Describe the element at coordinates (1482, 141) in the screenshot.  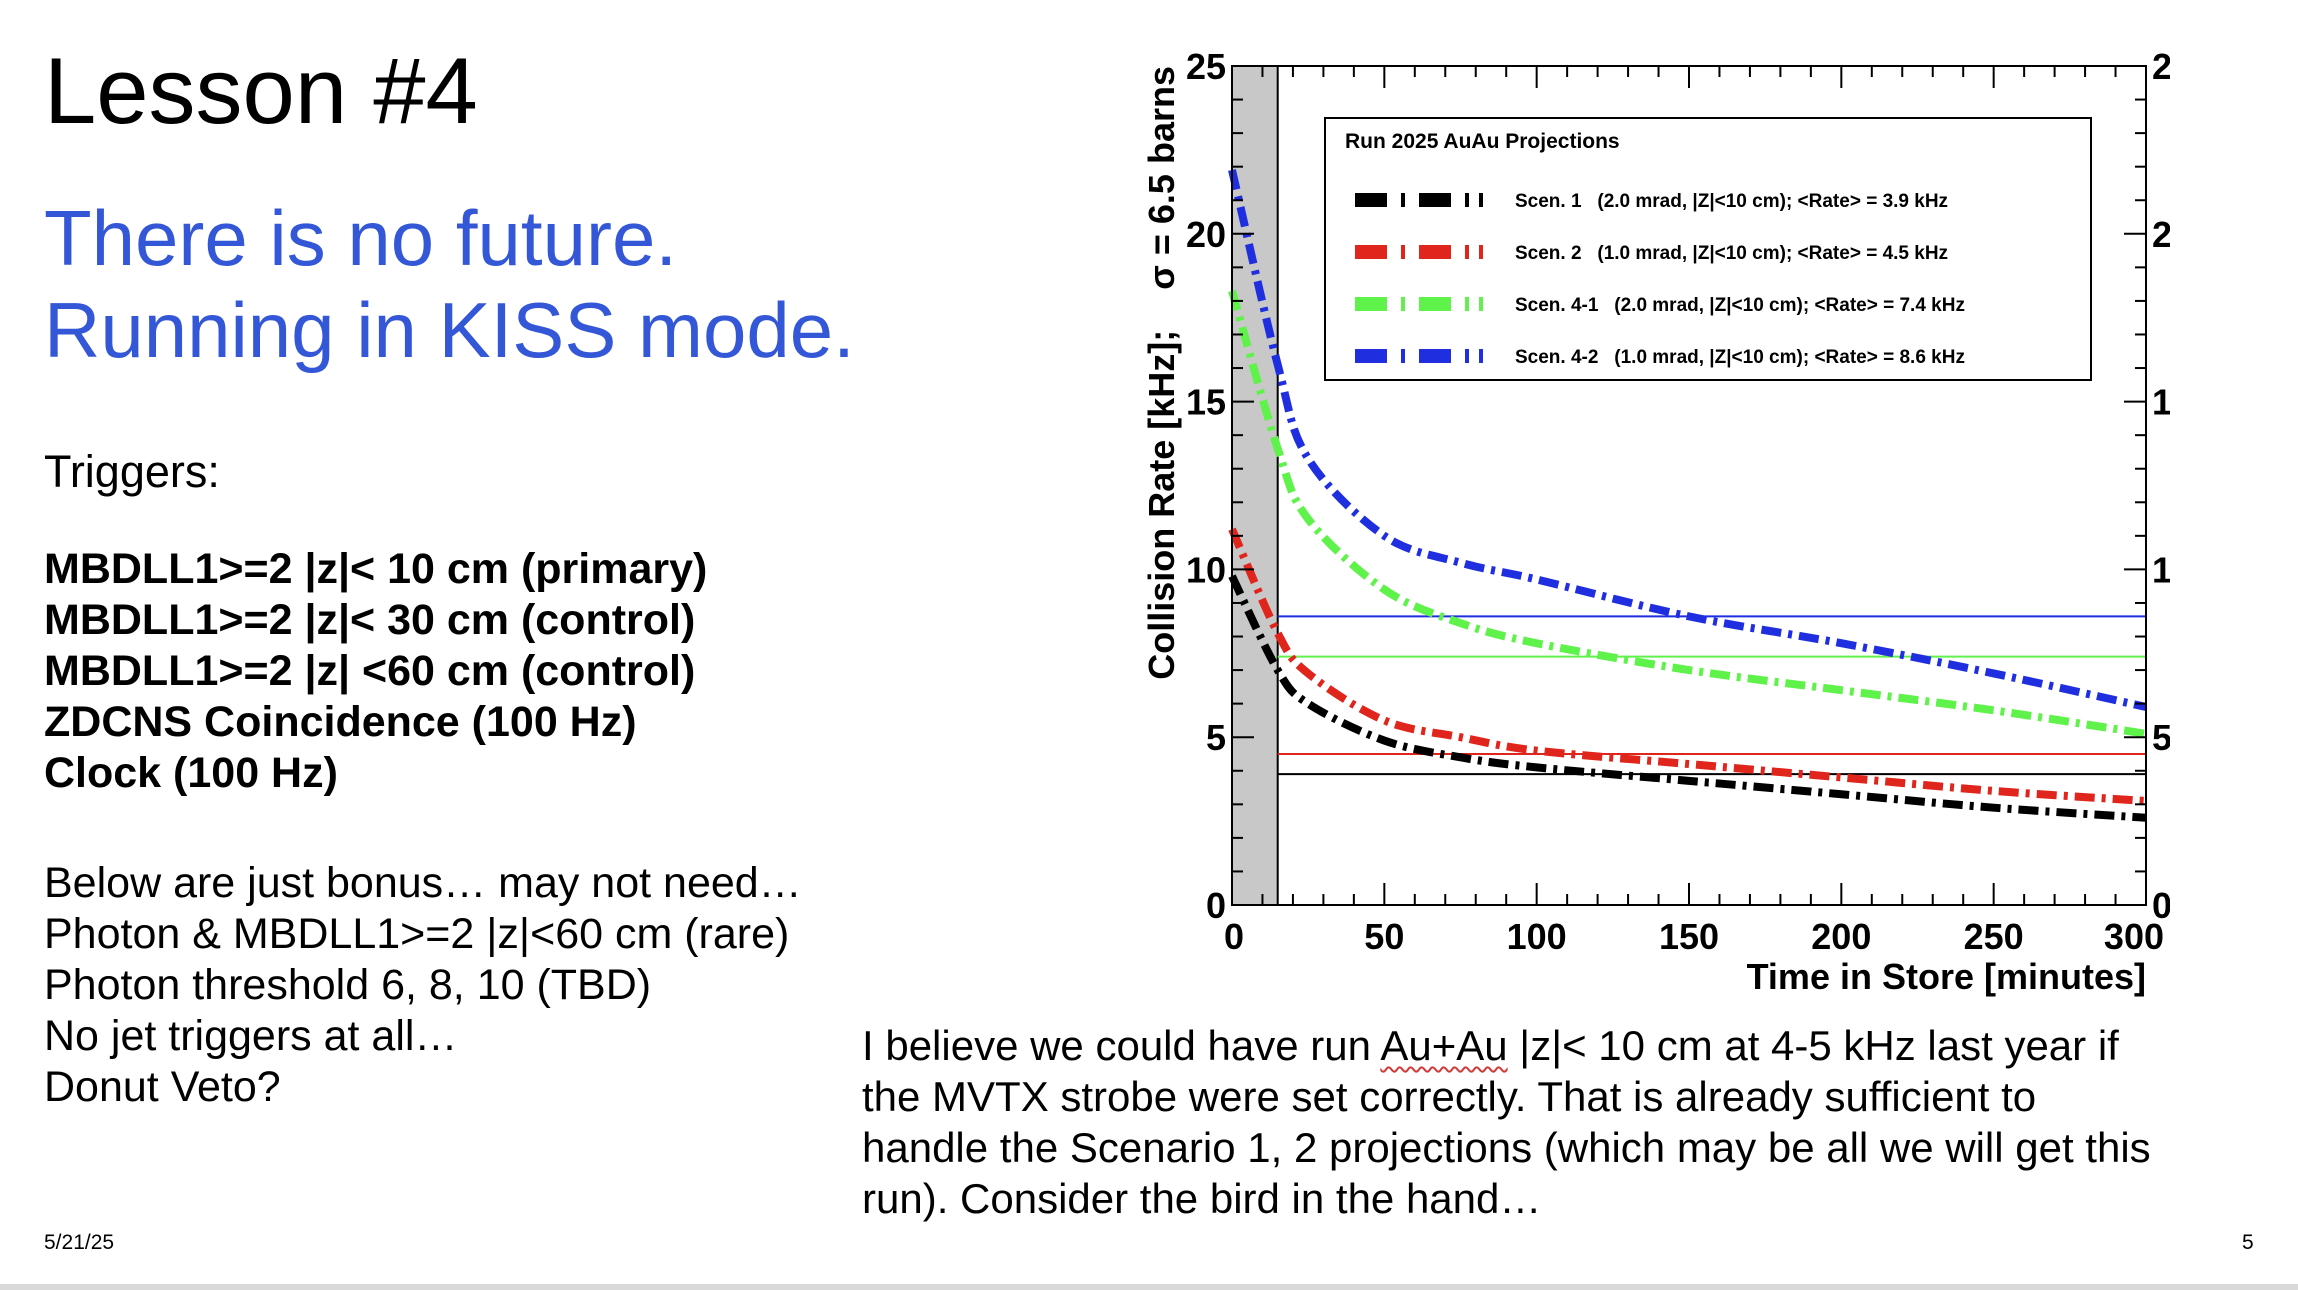
I see `legend-title: Run 2025 AuAu Projections` at that location.